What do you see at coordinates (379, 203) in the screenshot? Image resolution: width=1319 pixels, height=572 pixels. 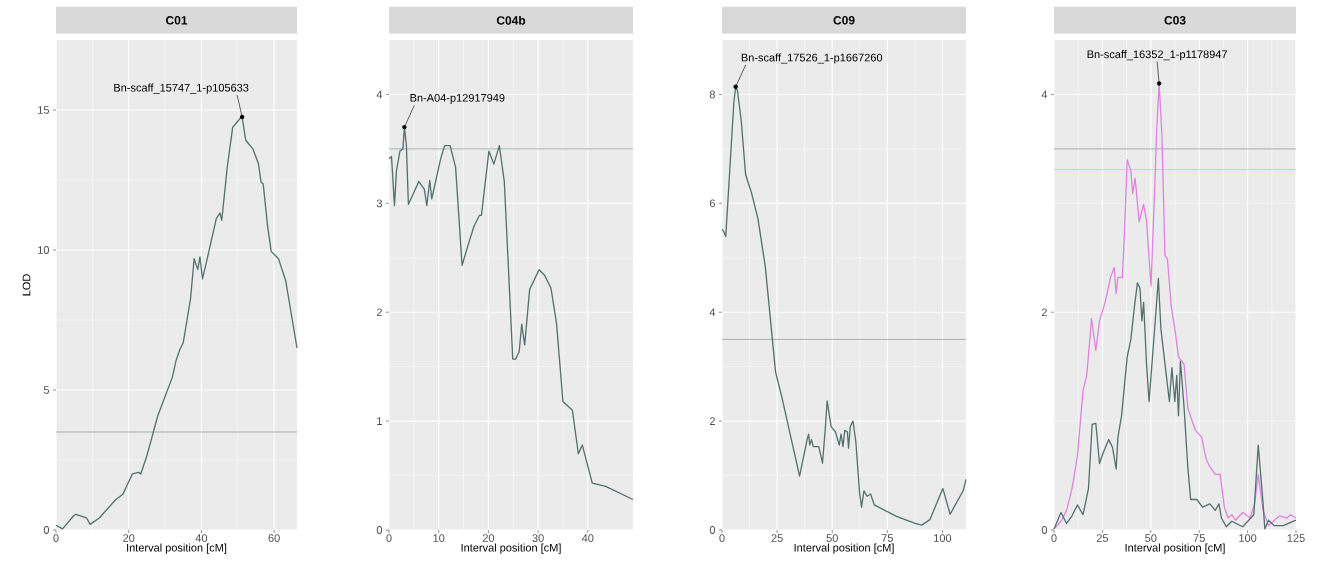 I see `y-tick-label: 3` at bounding box center [379, 203].